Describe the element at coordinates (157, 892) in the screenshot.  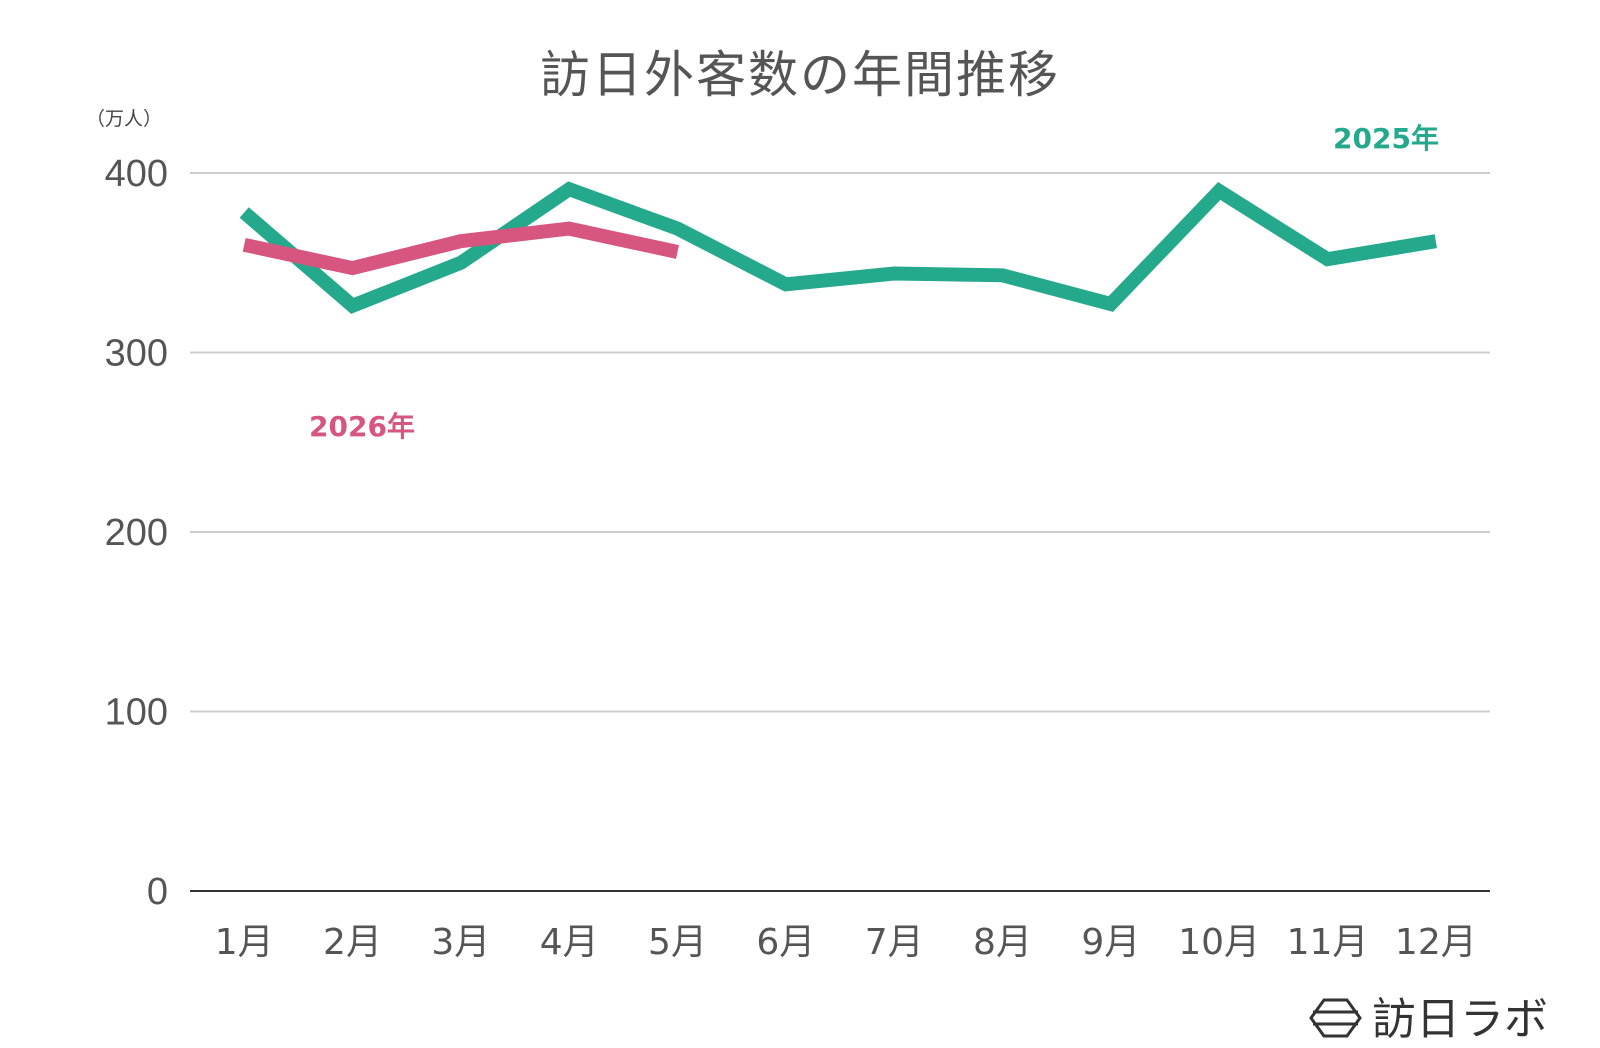
I see `y-tick-label: 0` at that location.